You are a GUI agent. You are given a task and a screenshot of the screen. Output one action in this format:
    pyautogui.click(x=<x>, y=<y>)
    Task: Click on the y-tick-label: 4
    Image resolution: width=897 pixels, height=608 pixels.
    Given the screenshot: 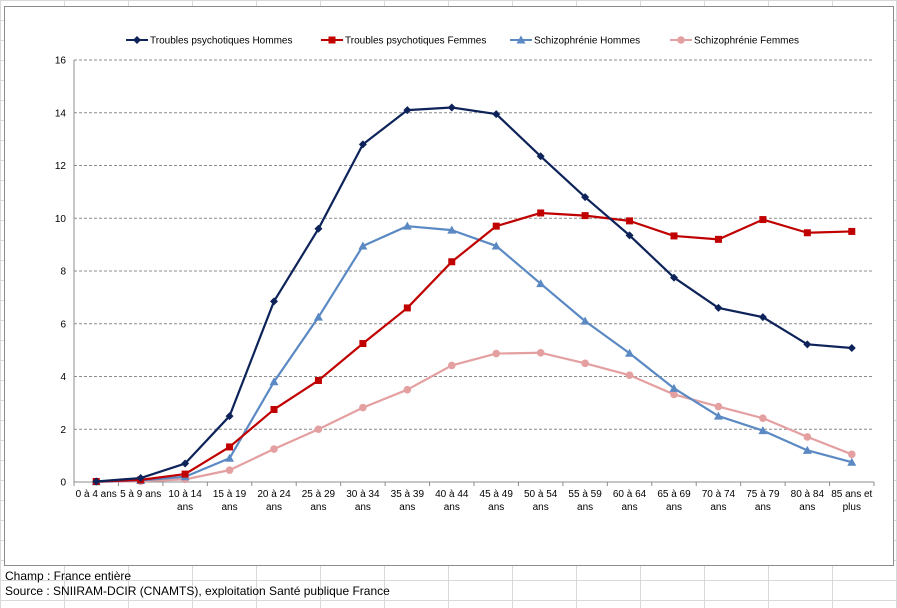 What is the action you would take?
    pyautogui.click(x=63, y=377)
    